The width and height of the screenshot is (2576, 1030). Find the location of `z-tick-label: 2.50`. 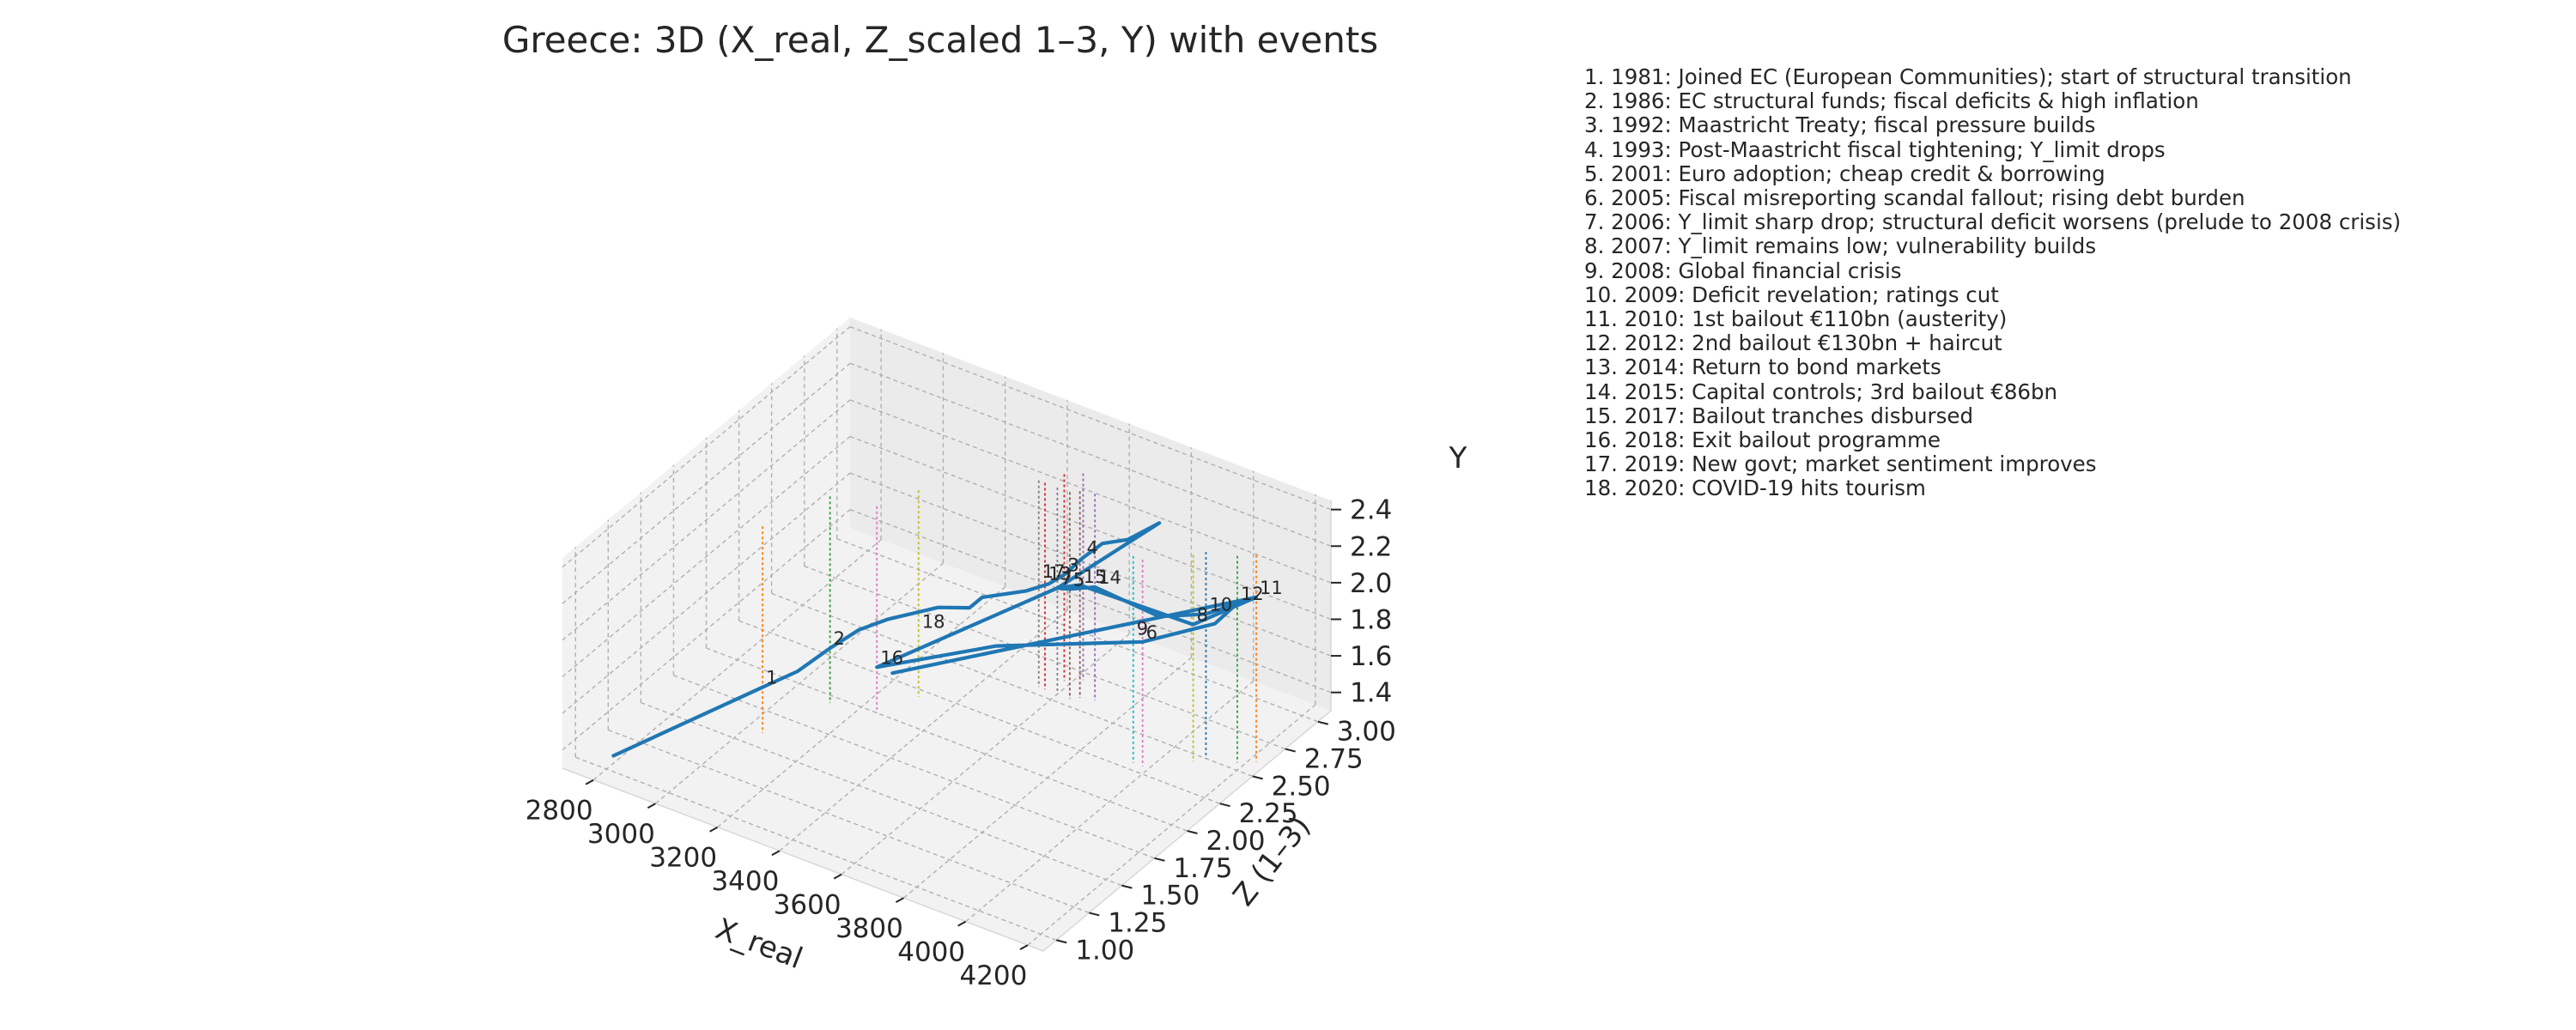

z-tick-label: 2.50 is located at coordinates (1301, 786).